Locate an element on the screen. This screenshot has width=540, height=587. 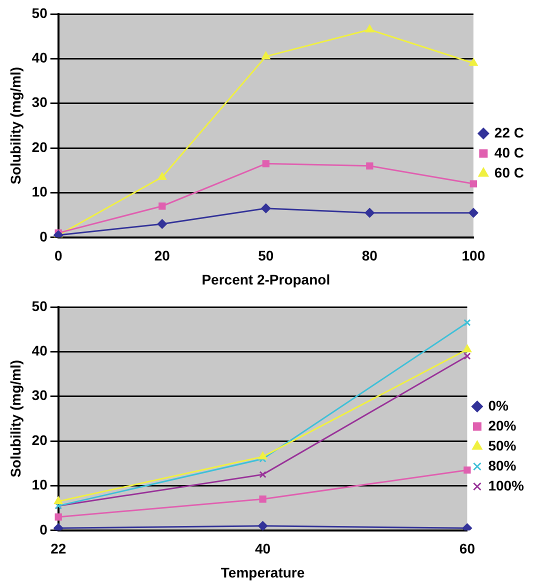
x-tick-label: 20 is located at coordinates (162, 256).